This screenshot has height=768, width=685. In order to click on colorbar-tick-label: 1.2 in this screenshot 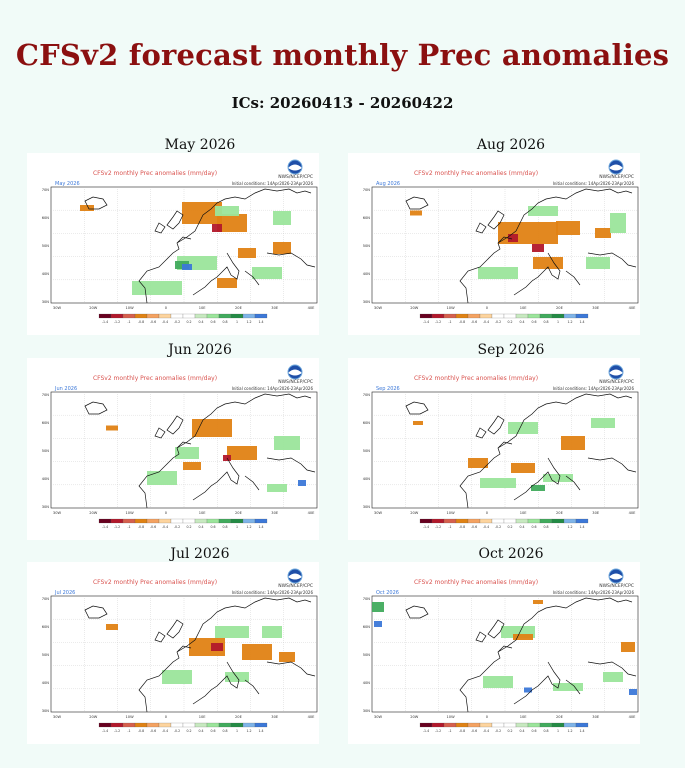, I will do `click(569, 731)`.